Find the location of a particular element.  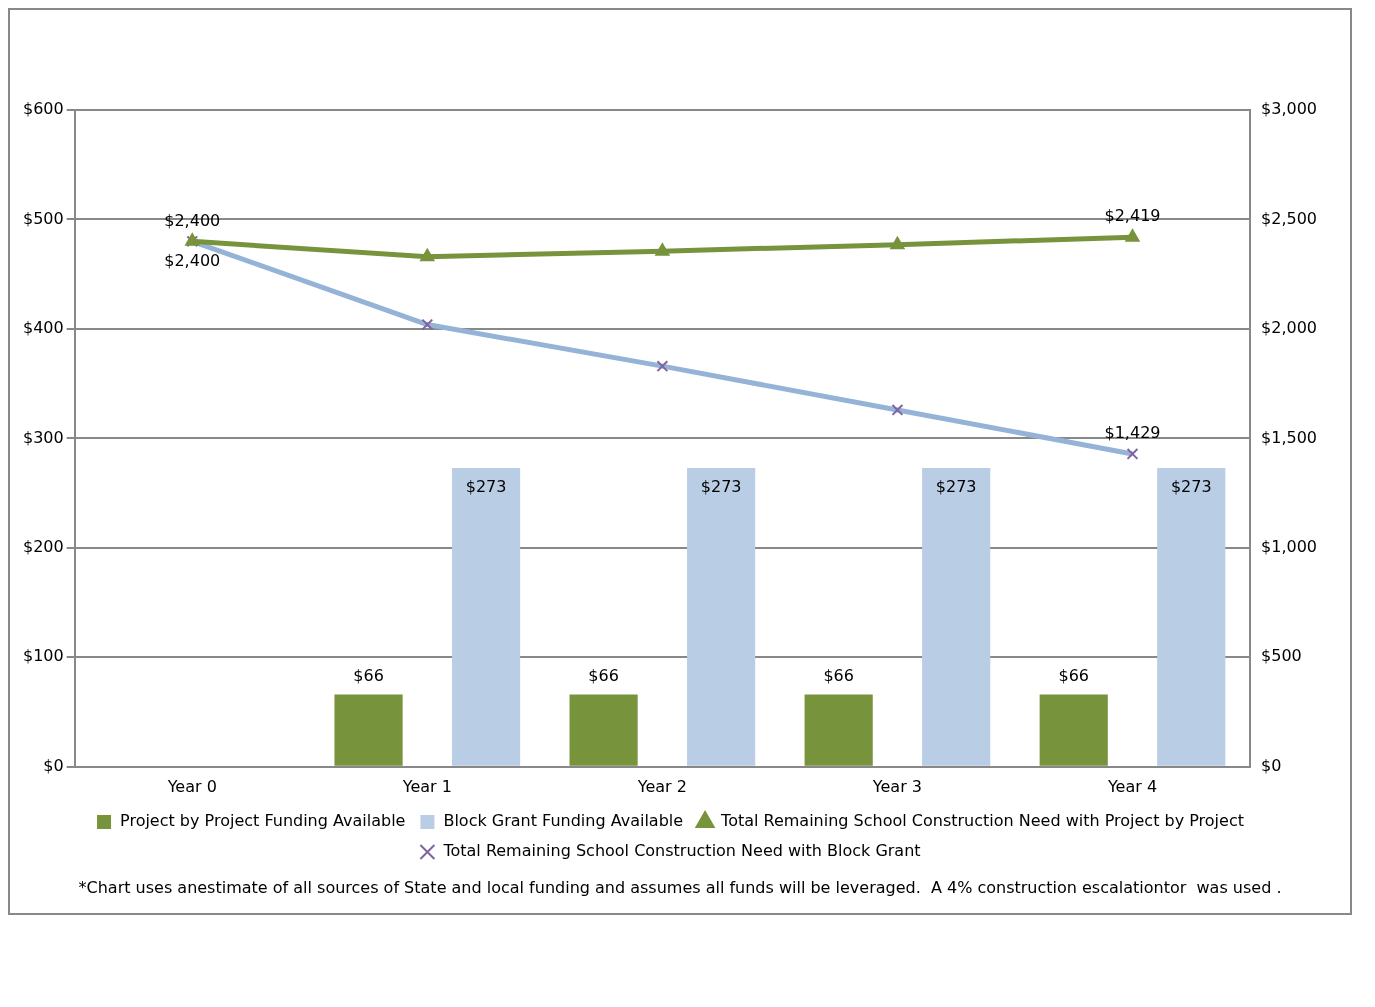

y-tick-label: $600 is located at coordinates (43, 109).